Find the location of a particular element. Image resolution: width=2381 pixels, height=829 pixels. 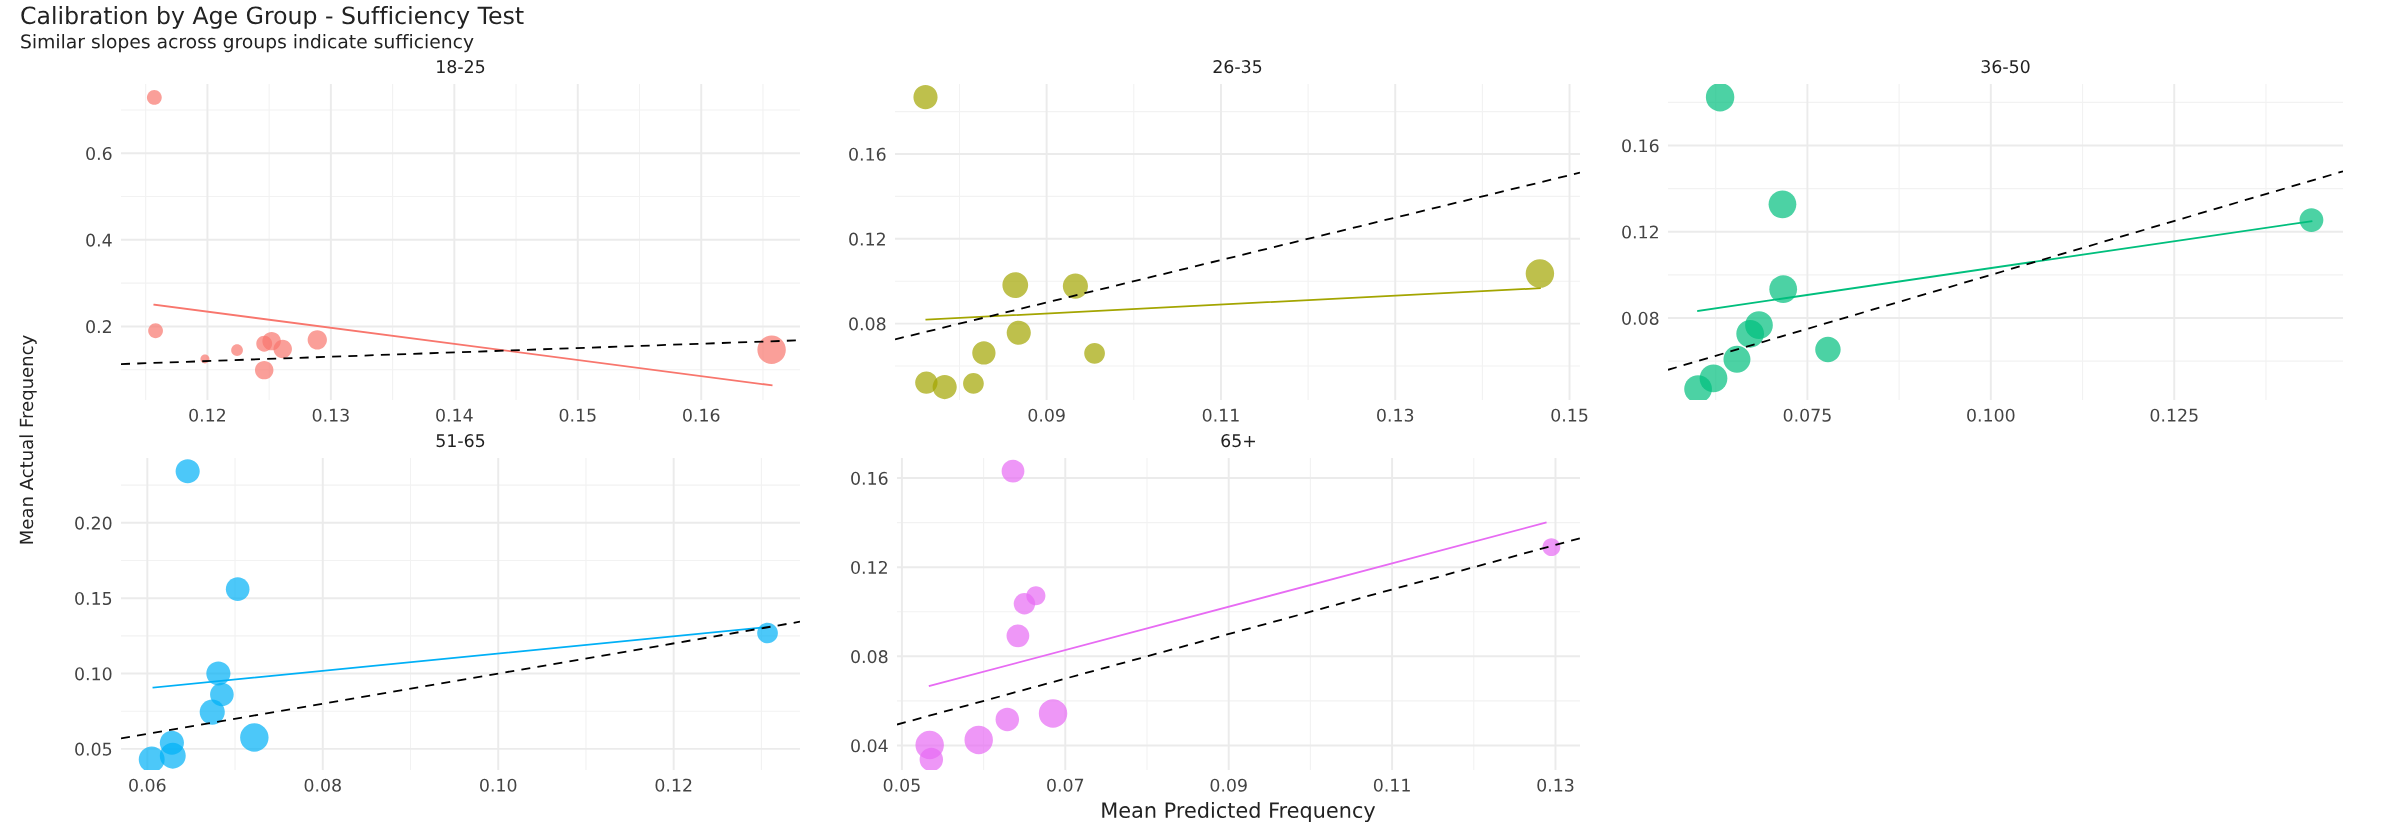

y-tick-label: 0.6 is located at coordinates (99, 153).